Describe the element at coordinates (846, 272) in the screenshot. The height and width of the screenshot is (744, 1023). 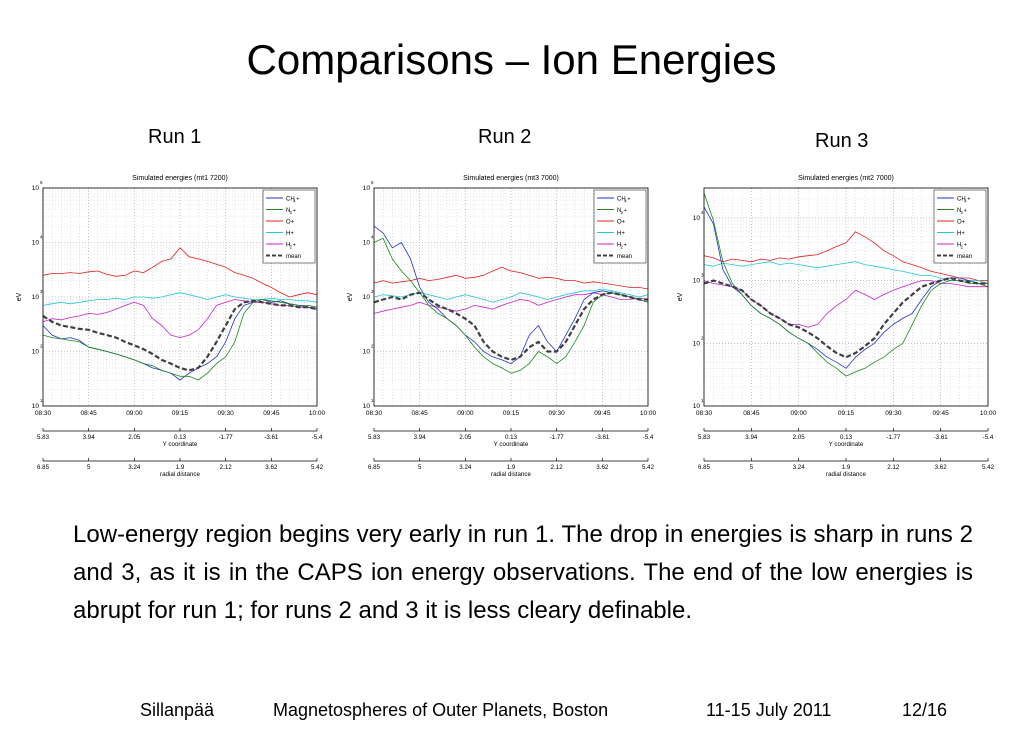
I see `series-line-Hplus` at that location.